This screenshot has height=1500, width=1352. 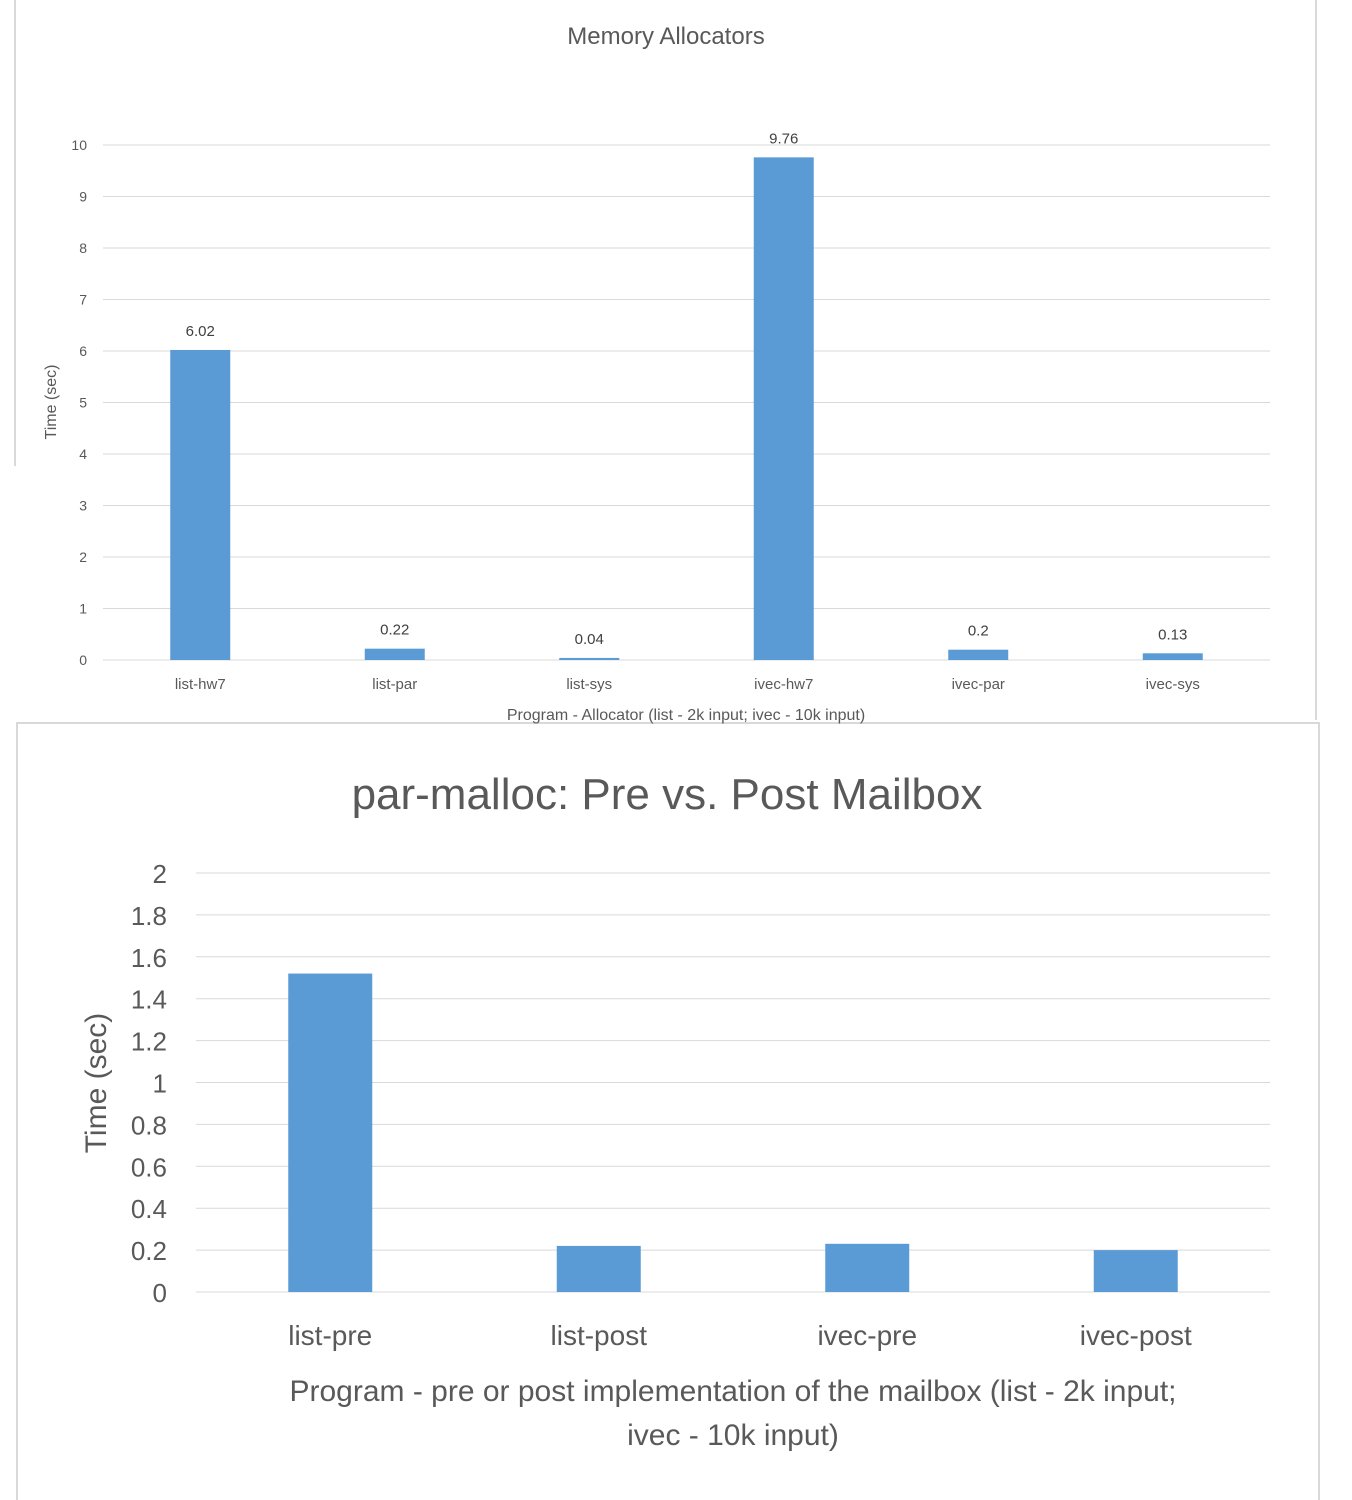 What do you see at coordinates (83, 403) in the screenshot?
I see `chart1-y-tick-label: 5` at bounding box center [83, 403].